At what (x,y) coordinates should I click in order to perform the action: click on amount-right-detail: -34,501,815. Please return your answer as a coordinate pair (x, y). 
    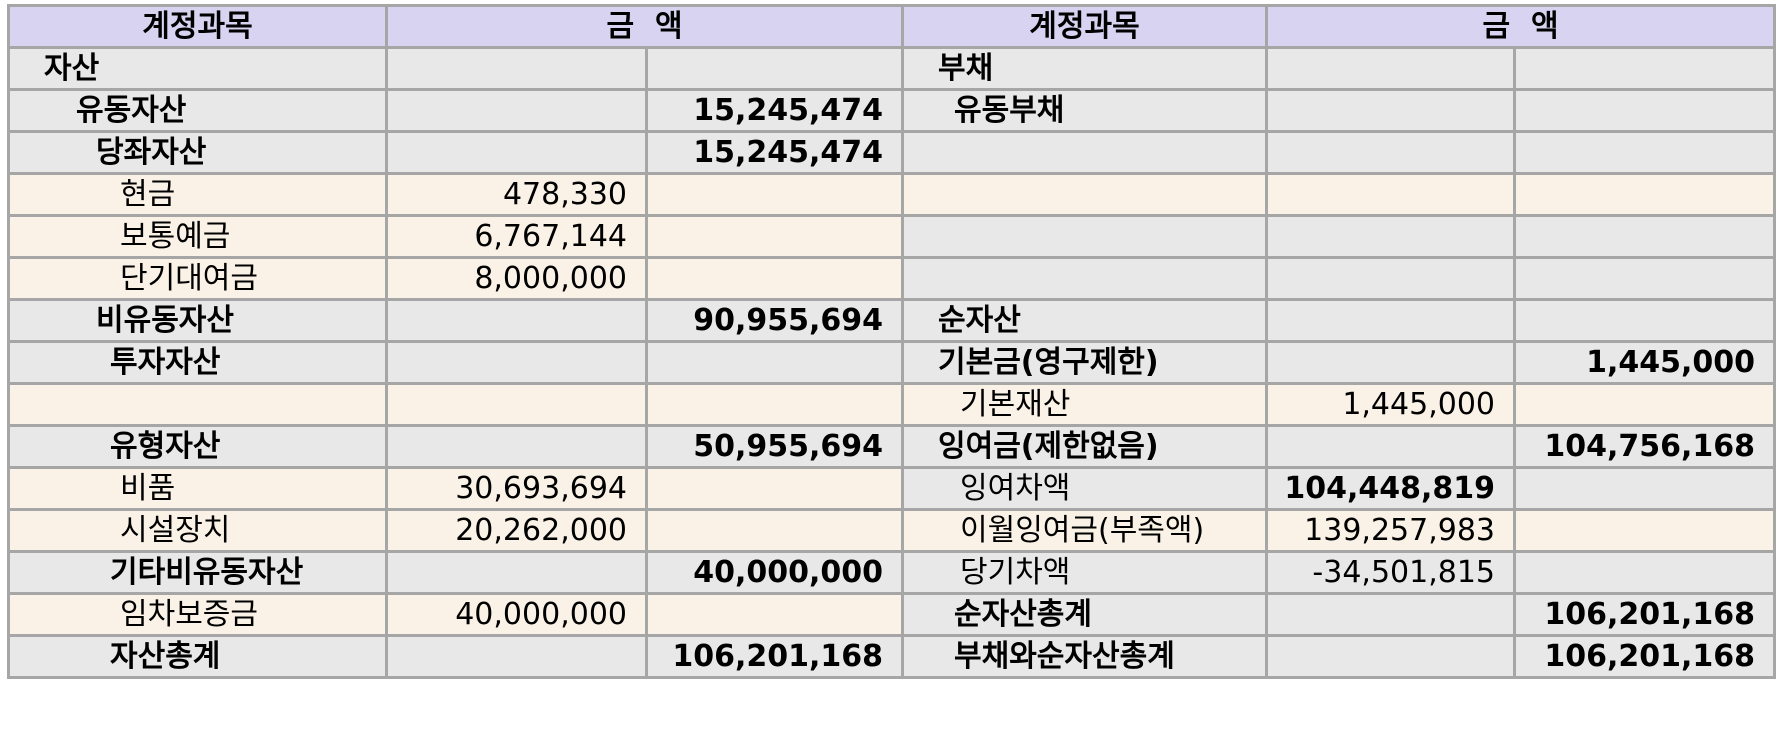
    Looking at the image, I should click on (1390, 572).